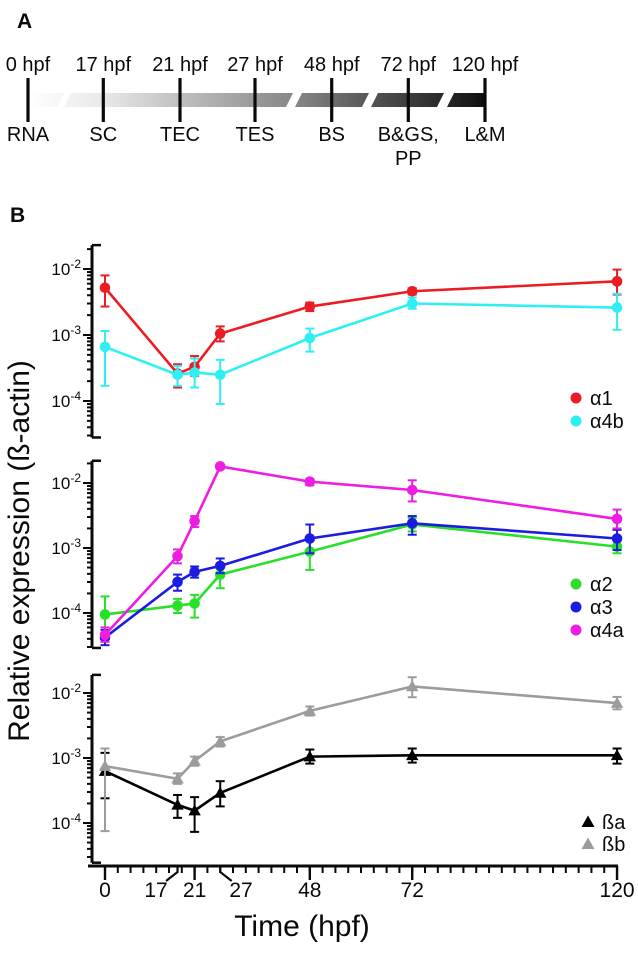 This screenshot has height=955, width=638. Describe the element at coordinates (180, 135) in the screenshot. I see `timeline-stage-label: TEC` at that location.